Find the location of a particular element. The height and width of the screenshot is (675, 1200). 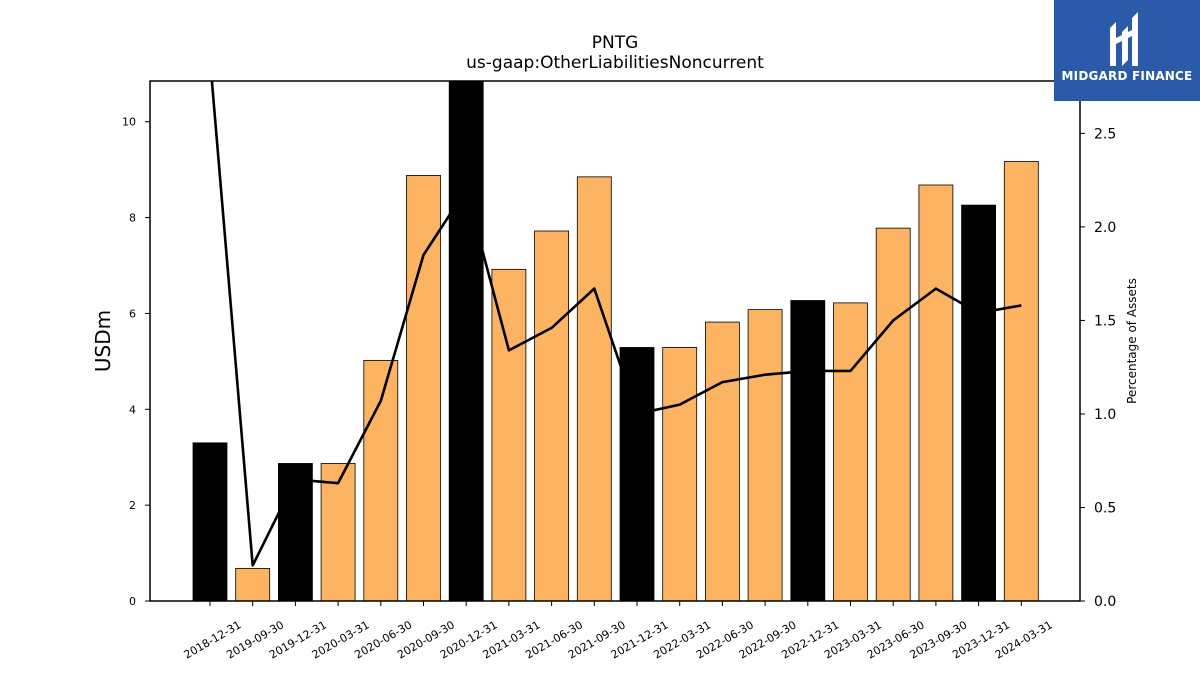

y2-tick-label: 0.0 is located at coordinates (1105, 602).